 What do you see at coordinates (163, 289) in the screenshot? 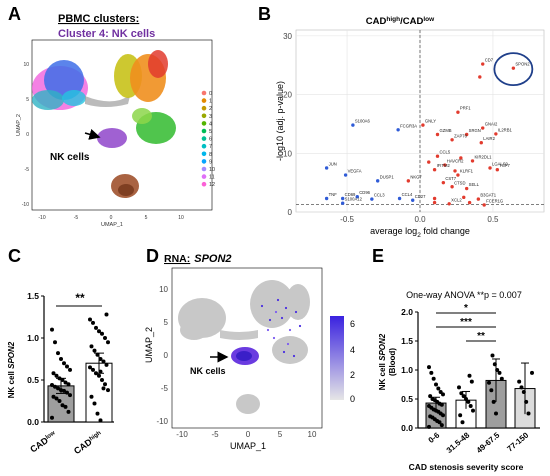
I see `umap-d-ytick: 10` at bounding box center [163, 289].